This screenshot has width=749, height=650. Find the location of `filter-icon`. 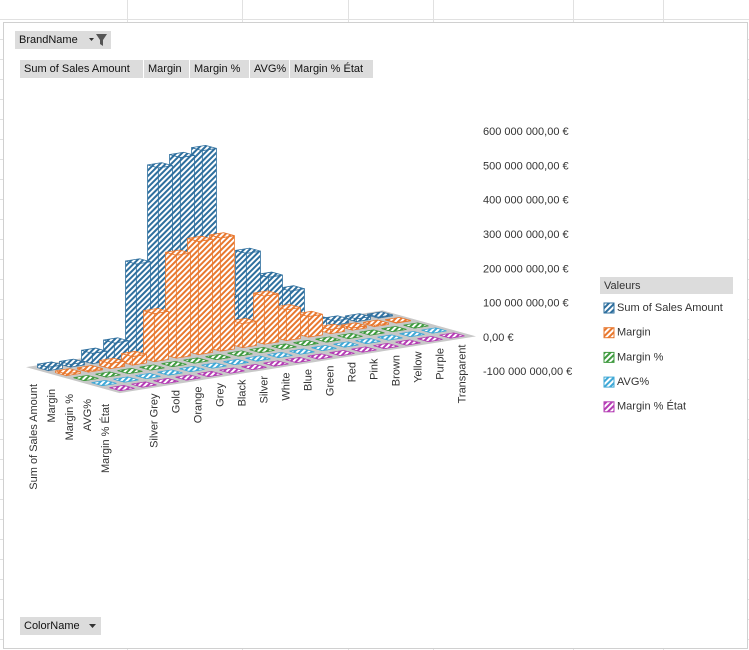

filter-icon is located at coordinates (98, 40).